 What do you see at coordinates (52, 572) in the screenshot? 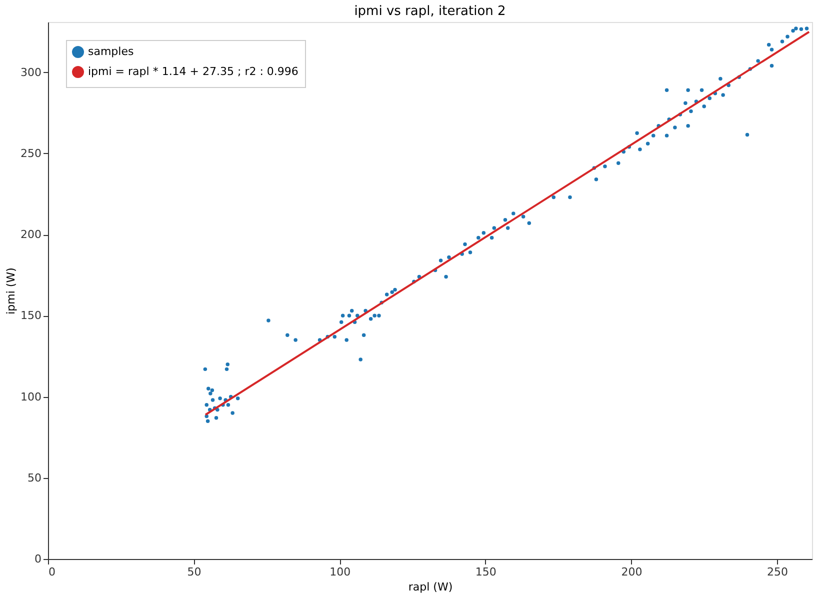
I see `x-tick-label: 0` at bounding box center [52, 572].